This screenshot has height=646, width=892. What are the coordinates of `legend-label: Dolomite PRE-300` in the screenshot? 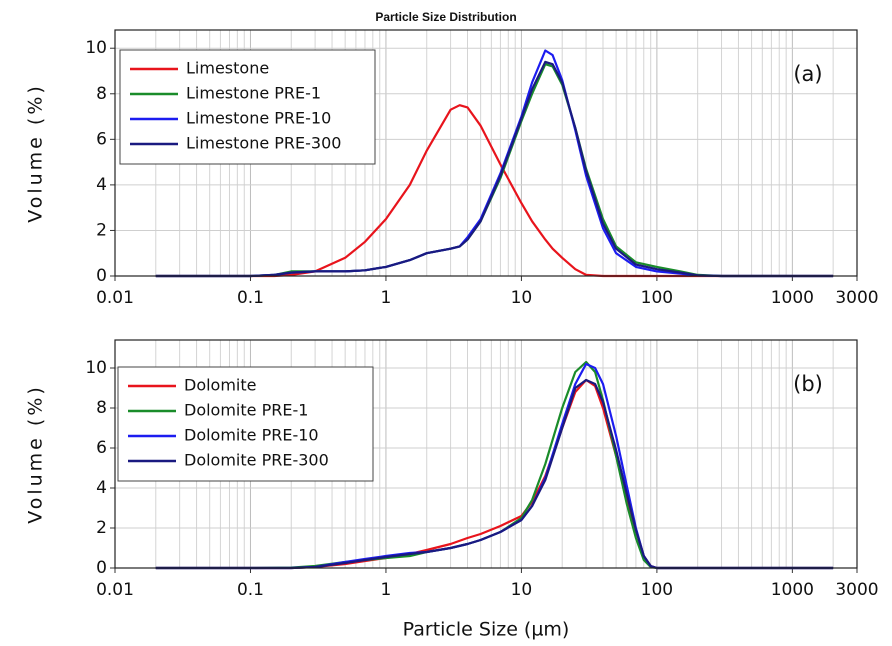 It's located at (256, 460).